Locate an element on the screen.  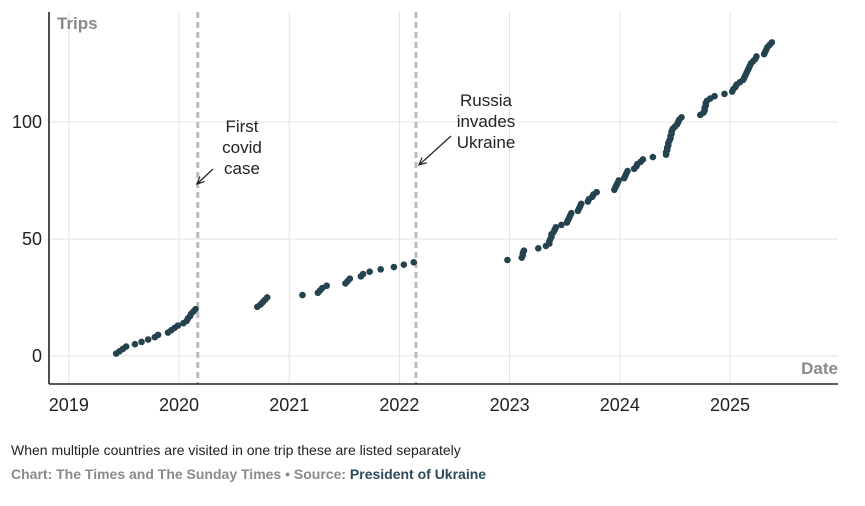
y-tick-label: 50 is located at coordinates (32, 239).